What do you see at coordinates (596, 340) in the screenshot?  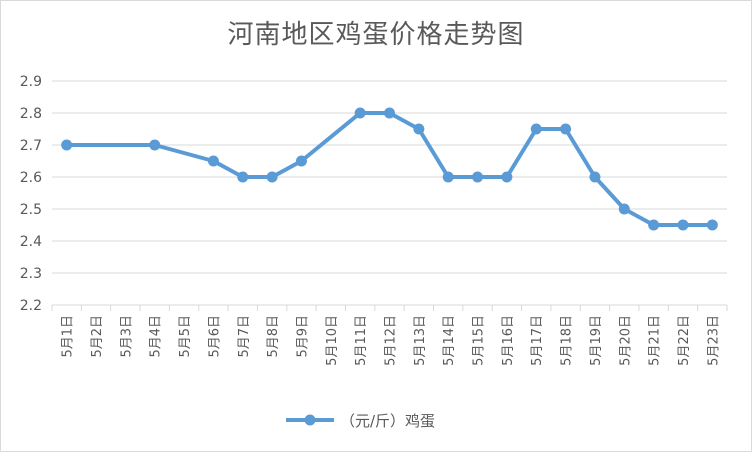 I see `x-tick-label: 5月19日` at bounding box center [596, 340].